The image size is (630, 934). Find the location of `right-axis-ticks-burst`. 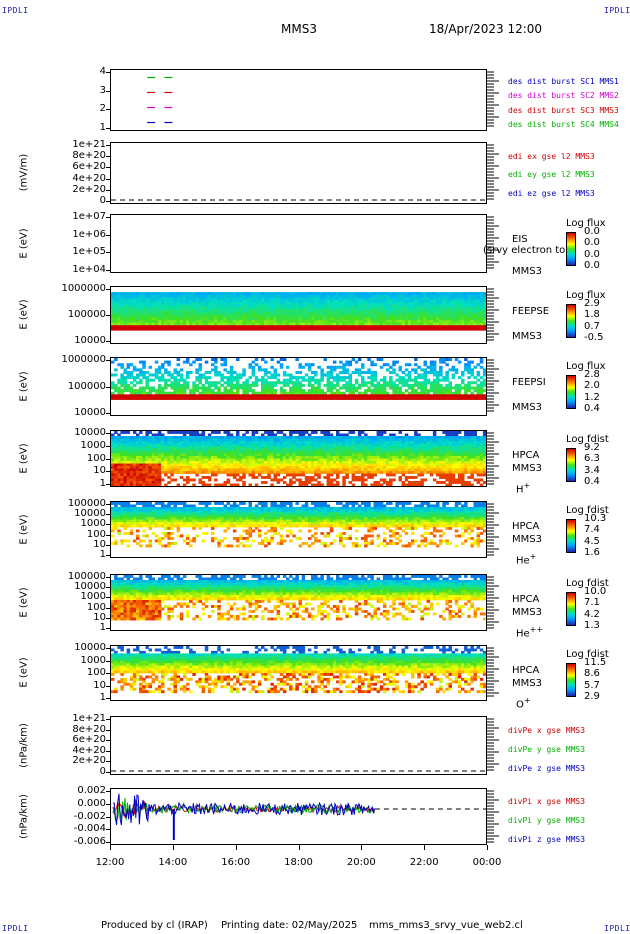

right-axis-ticks-burst is located at coordinates (493, 100).